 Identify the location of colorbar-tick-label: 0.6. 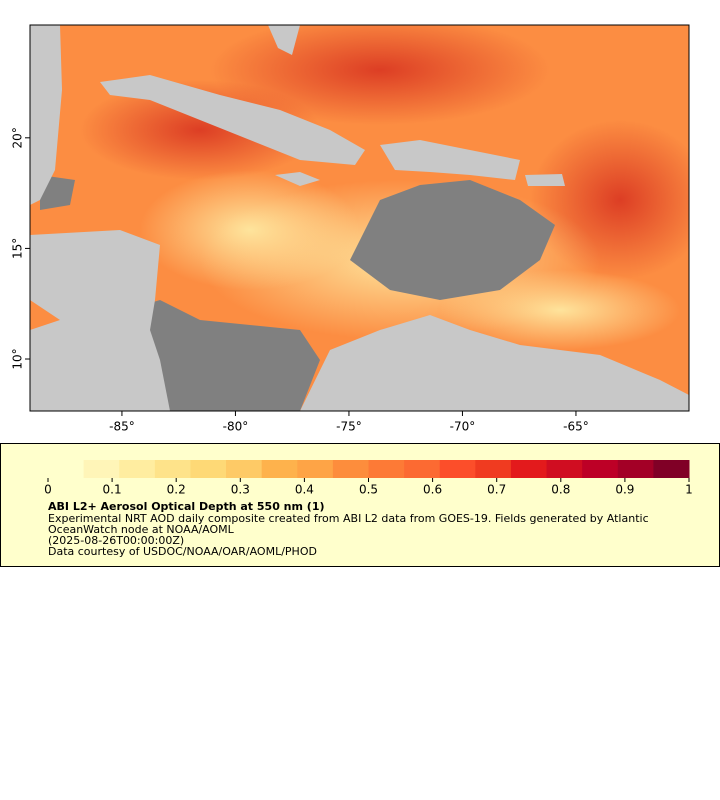
(432, 490).